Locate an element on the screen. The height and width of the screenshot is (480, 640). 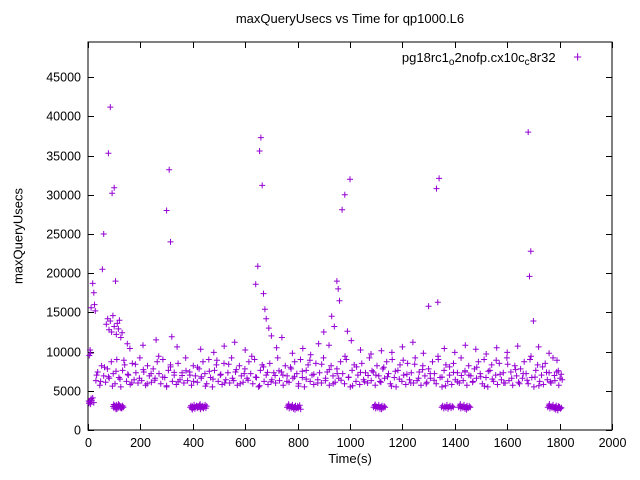
svg-text: 1800 is located at coordinates (561, 443).